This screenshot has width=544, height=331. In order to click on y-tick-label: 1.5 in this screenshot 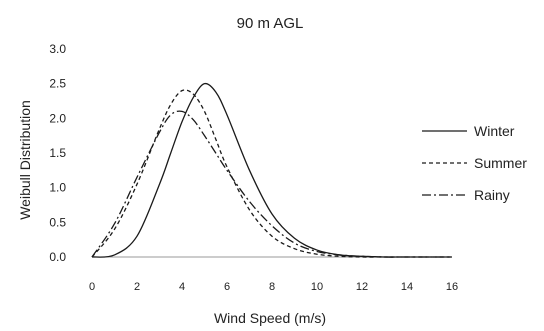, I will do `click(57, 153)`.